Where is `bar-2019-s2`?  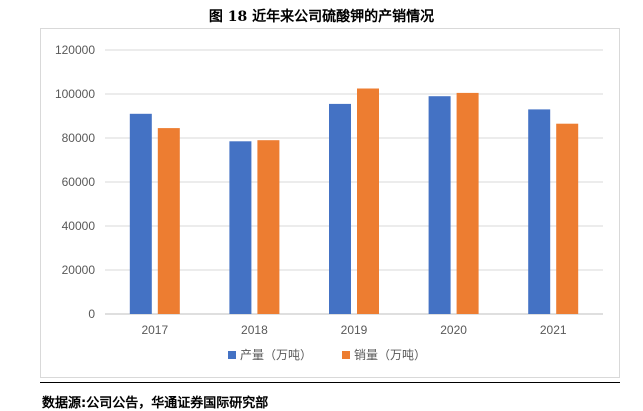
bar-2019-s2 is located at coordinates (368, 201).